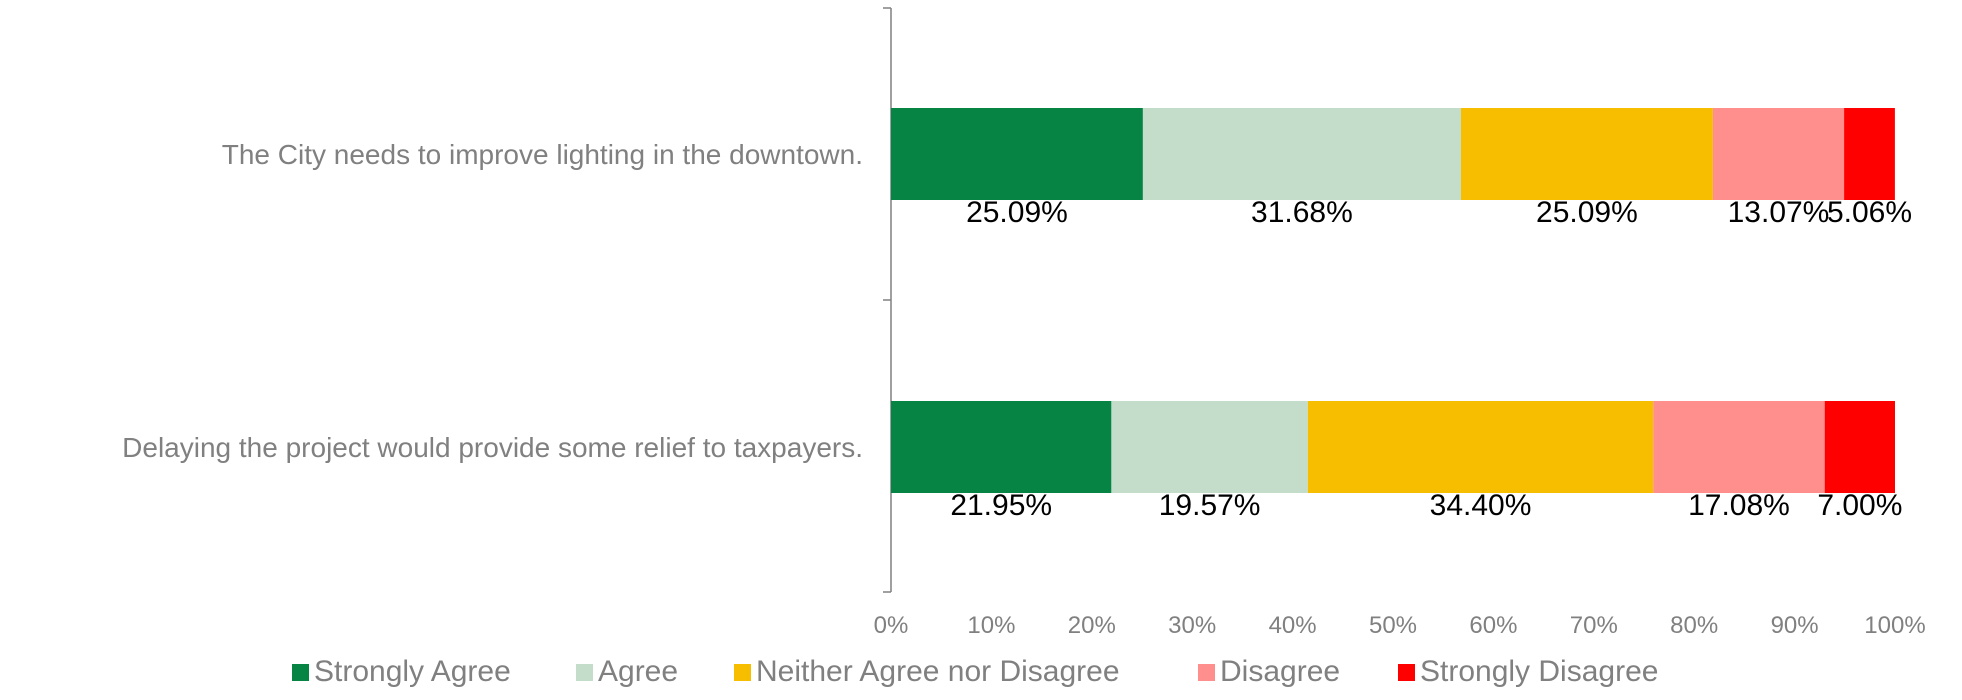  Describe the element at coordinates (1594, 625) in the screenshot. I see `x-tick-label: 70%` at that location.